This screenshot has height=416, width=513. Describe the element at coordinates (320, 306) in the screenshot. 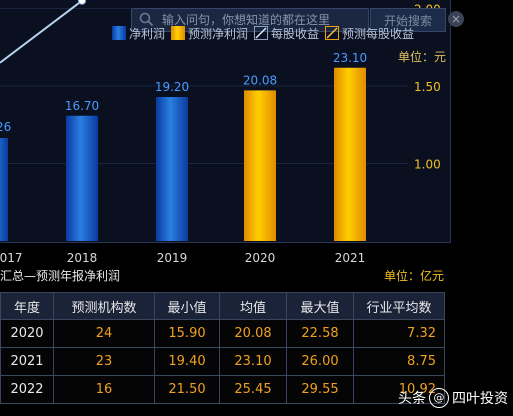

I see `column-header: 最大值` at that location.